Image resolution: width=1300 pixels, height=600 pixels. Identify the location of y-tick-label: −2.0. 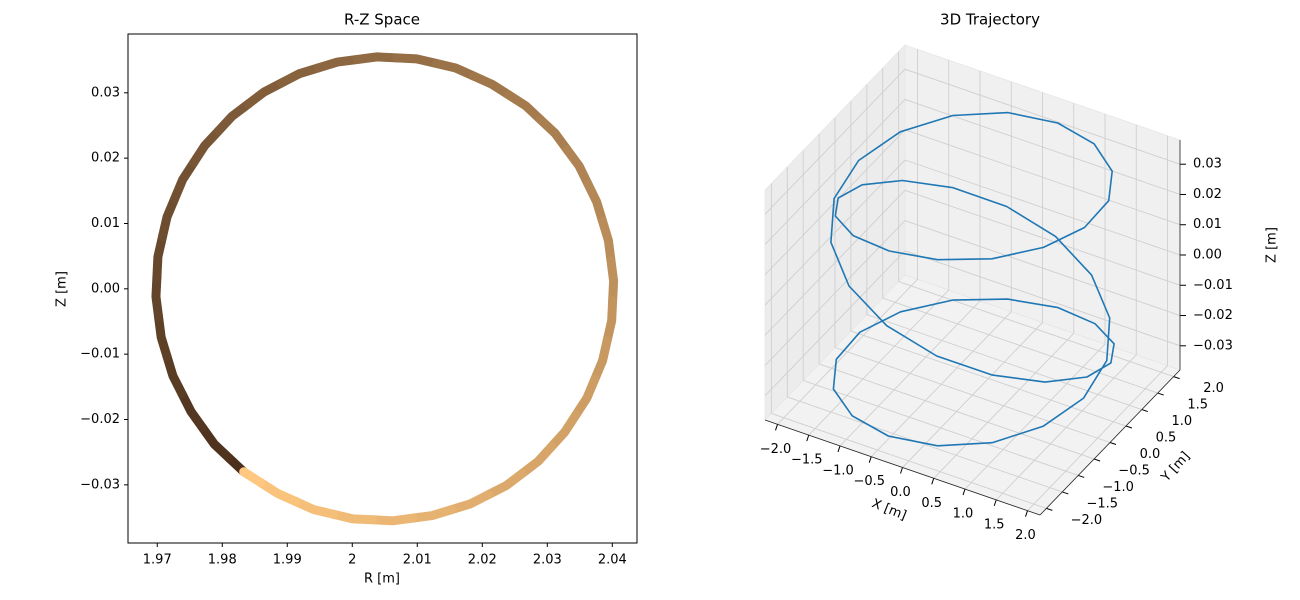
(1087, 520).